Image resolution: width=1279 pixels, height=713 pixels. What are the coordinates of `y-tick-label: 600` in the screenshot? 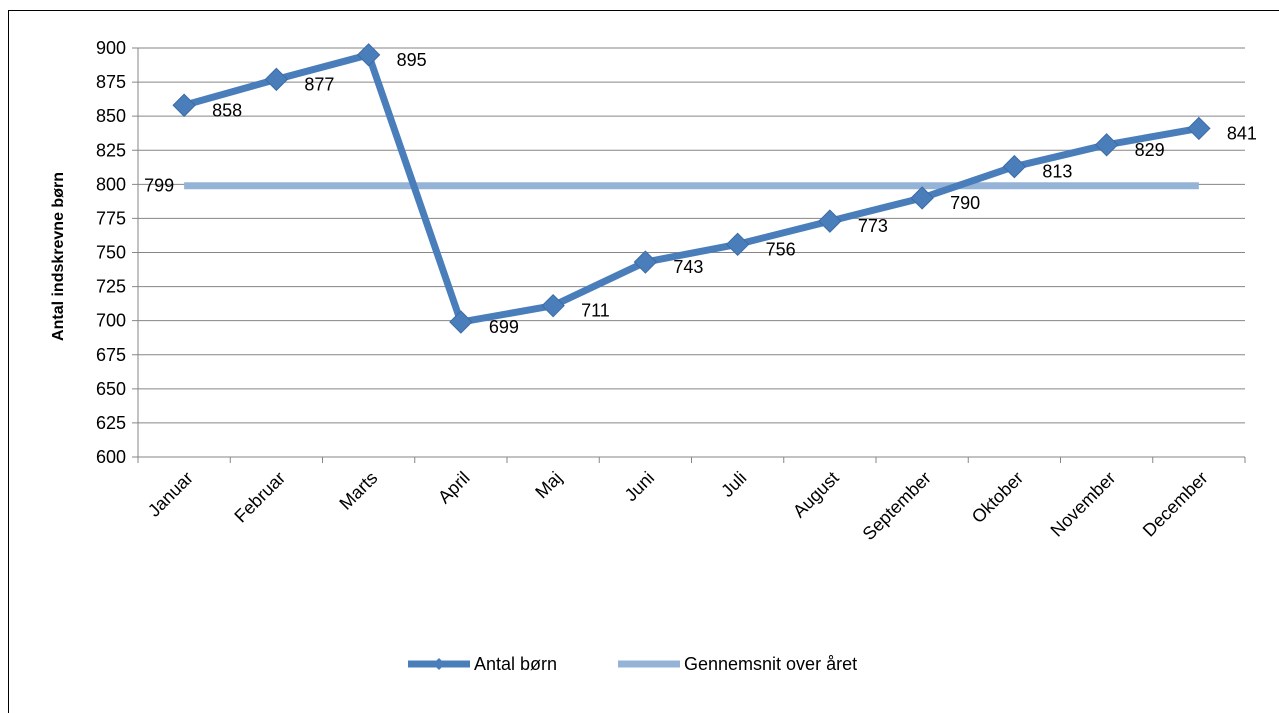 It's located at (111, 457).